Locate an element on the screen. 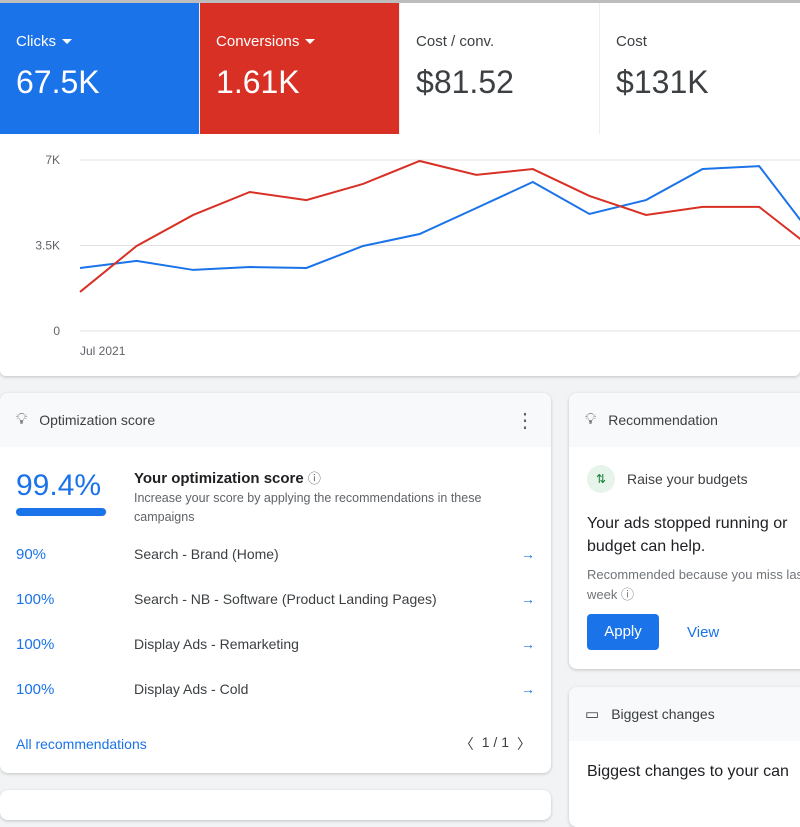  metric-value: 1.61K is located at coordinates (258, 82).